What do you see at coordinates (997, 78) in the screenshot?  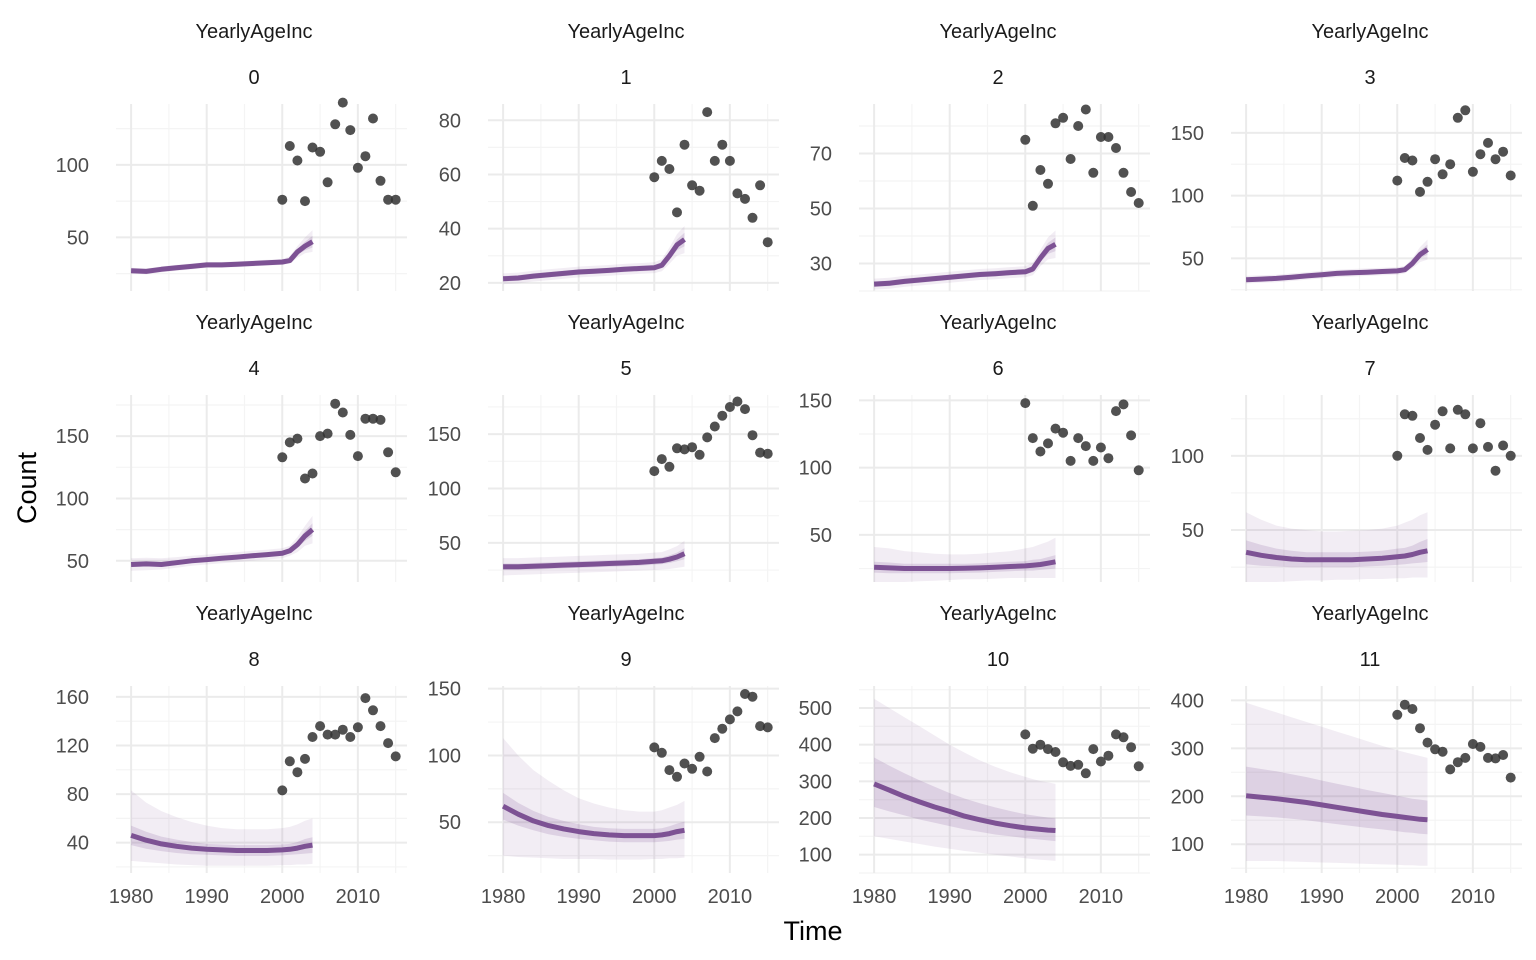 I see `strip-label-value: 2` at bounding box center [997, 78].